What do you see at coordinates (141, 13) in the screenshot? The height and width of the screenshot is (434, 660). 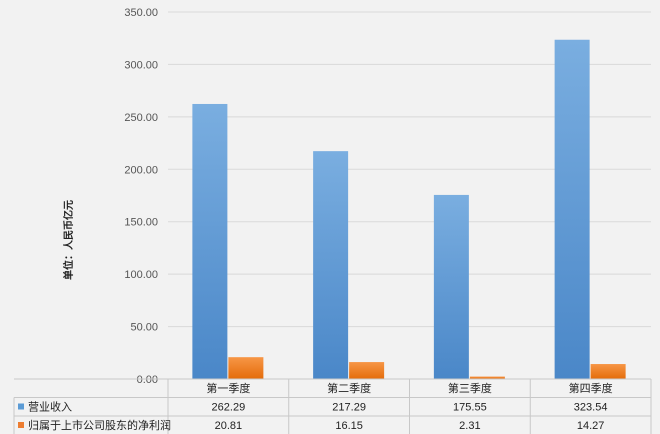 I see `y-tick-label: 350.00` at bounding box center [141, 13].